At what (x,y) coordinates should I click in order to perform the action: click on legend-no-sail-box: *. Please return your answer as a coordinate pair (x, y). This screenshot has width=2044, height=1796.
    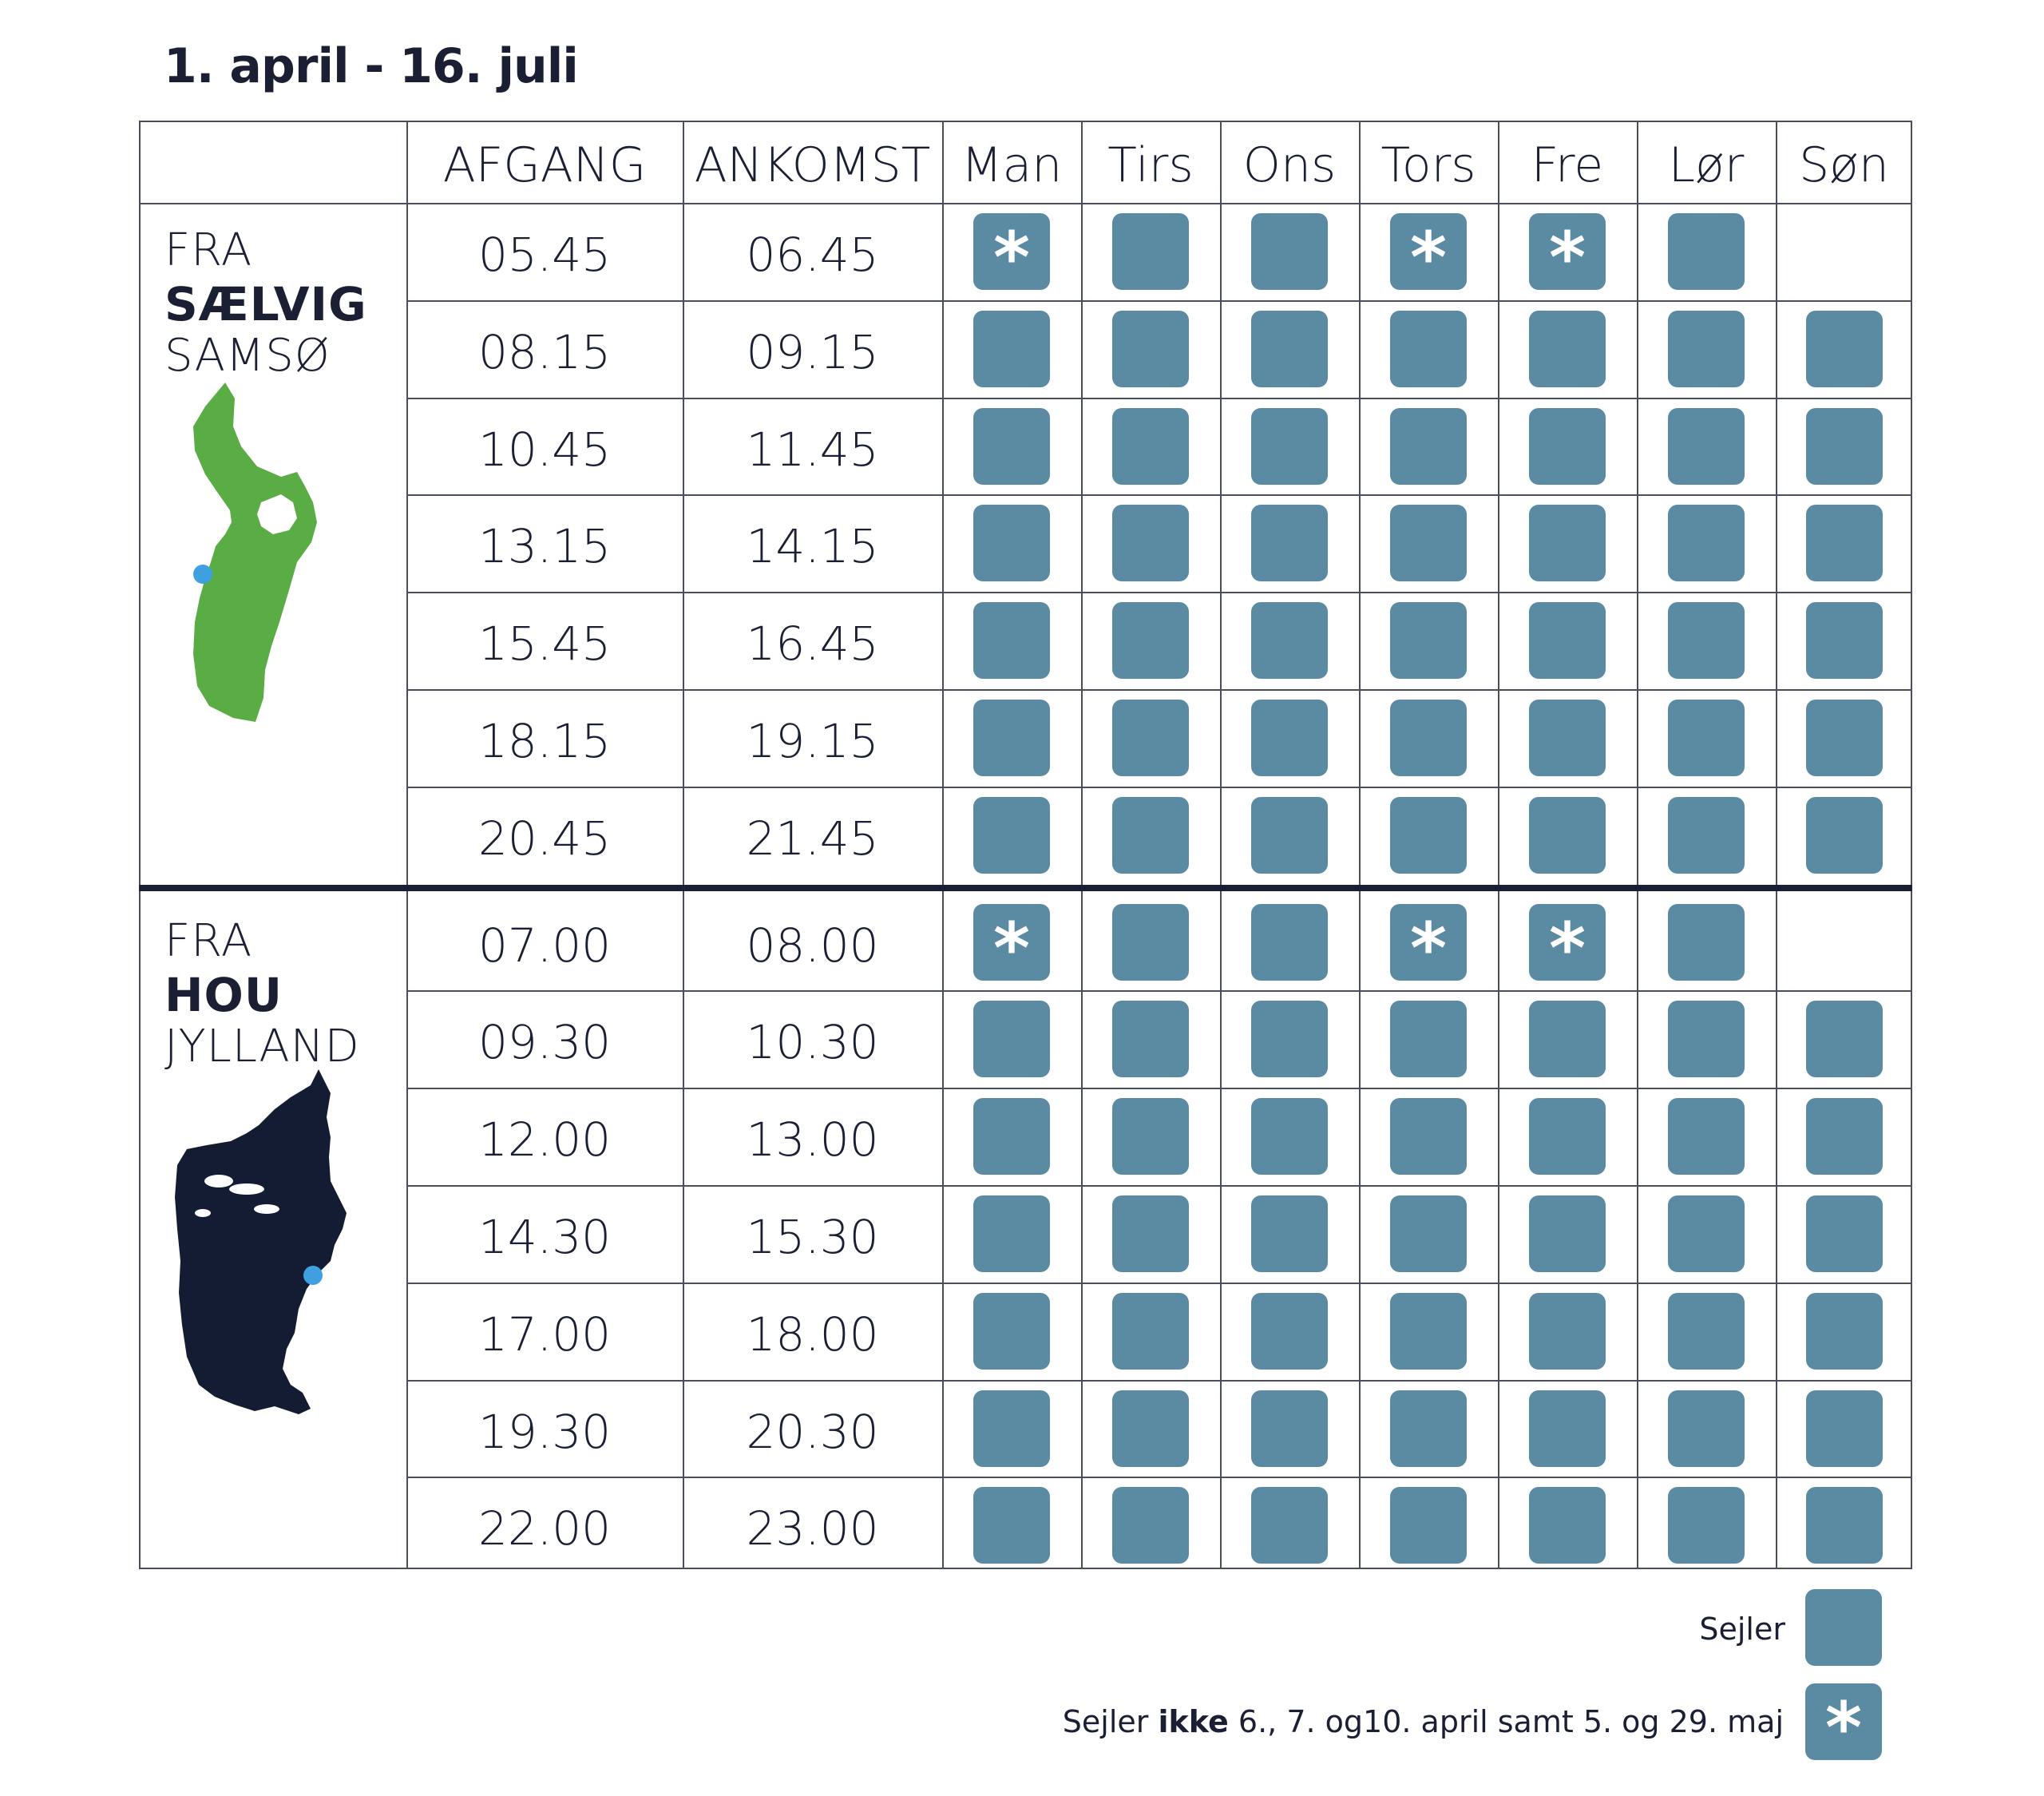
    Looking at the image, I should click on (1843, 1726).